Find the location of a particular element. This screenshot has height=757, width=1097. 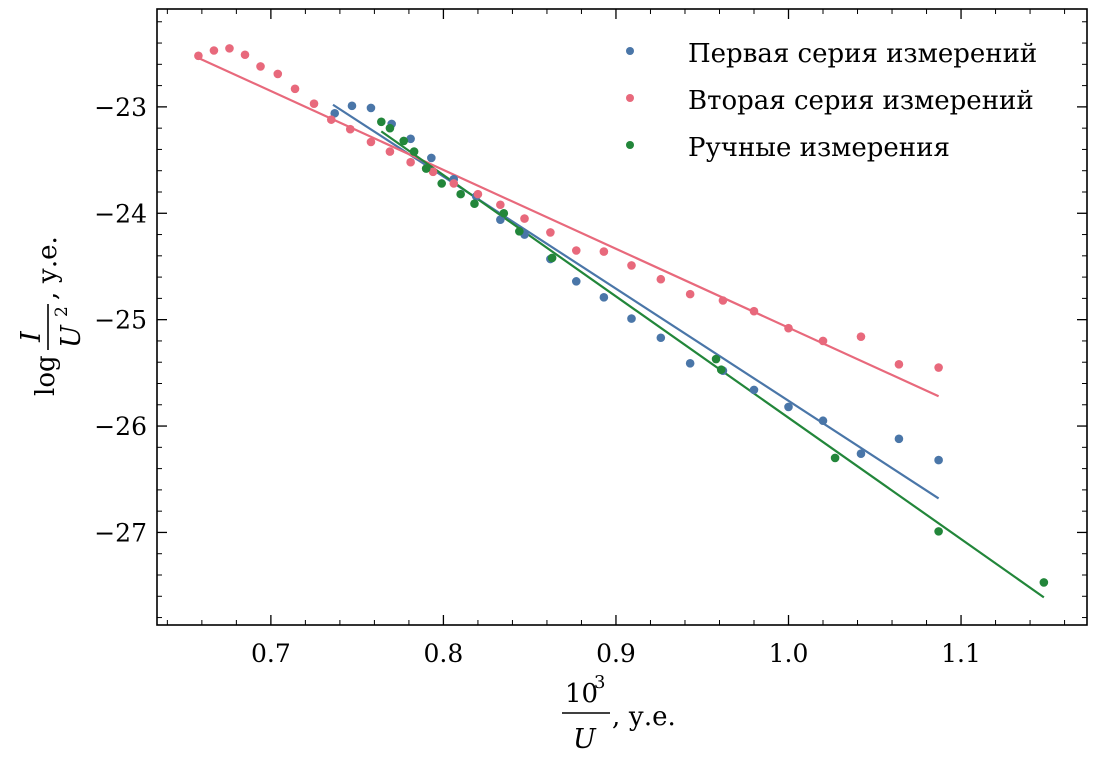

x-axis-label: 10 3 U , у.е. is located at coordinates (619, 713).